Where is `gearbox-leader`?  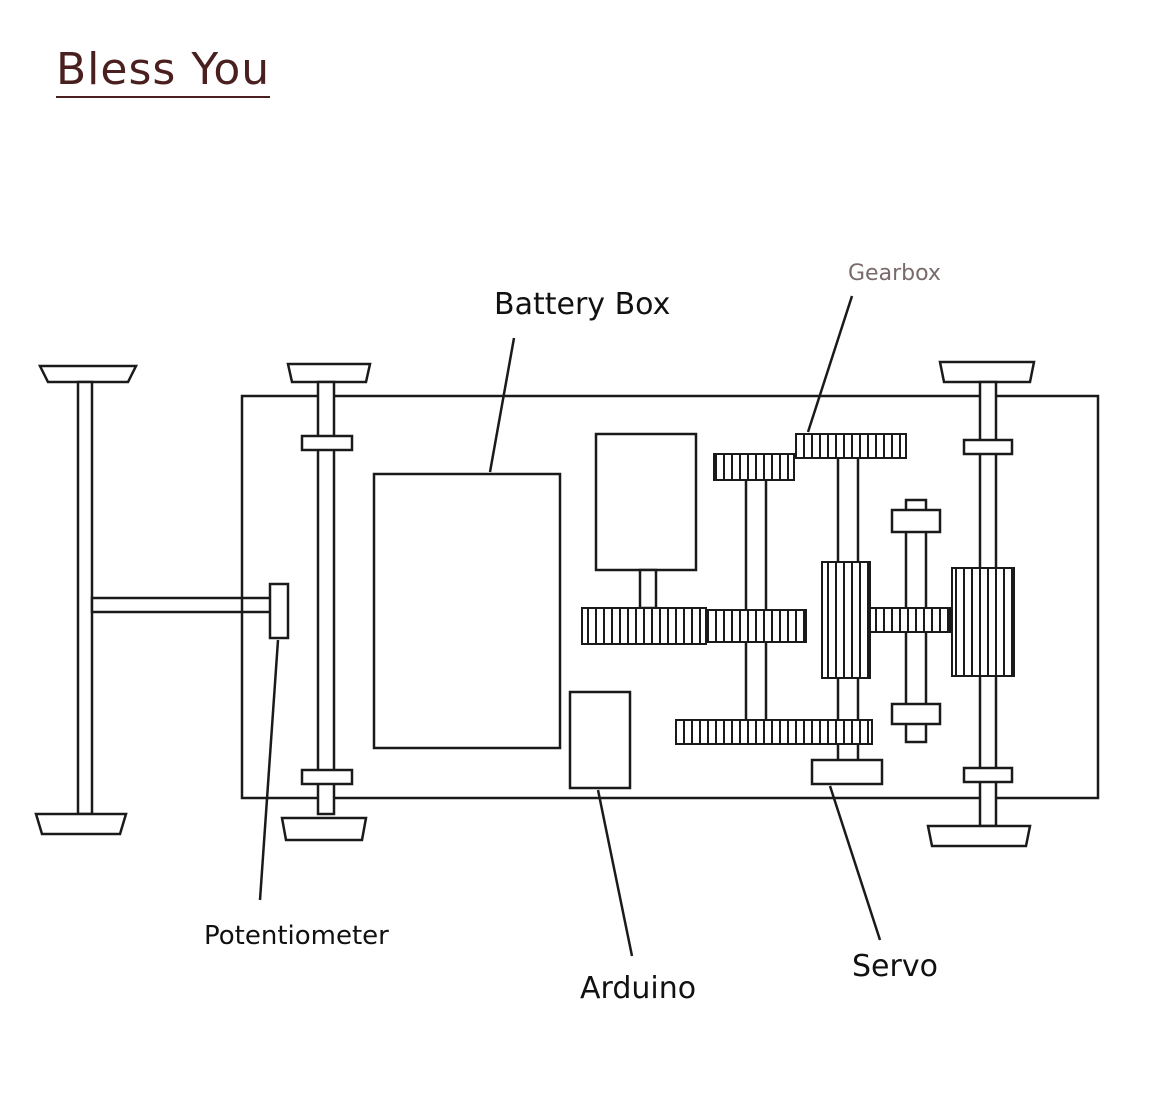 gearbox-leader is located at coordinates (830, 364).